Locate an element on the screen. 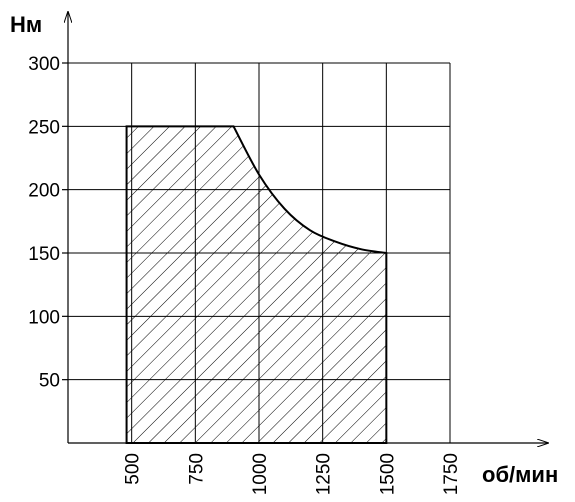 Image resolution: width=575 pixels, height=502 pixels. y-tick-label-150: 150 is located at coordinates (44, 254).